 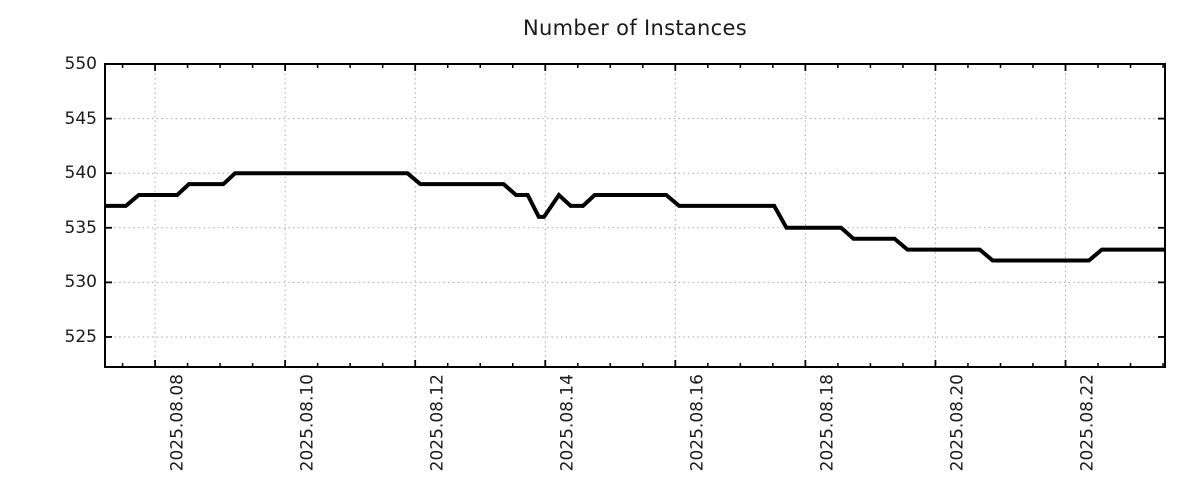 What do you see at coordinates (307, 423) in the screenshot?
I see `x-tick-label: 2025.08.10` at bounding box center [307, 423].